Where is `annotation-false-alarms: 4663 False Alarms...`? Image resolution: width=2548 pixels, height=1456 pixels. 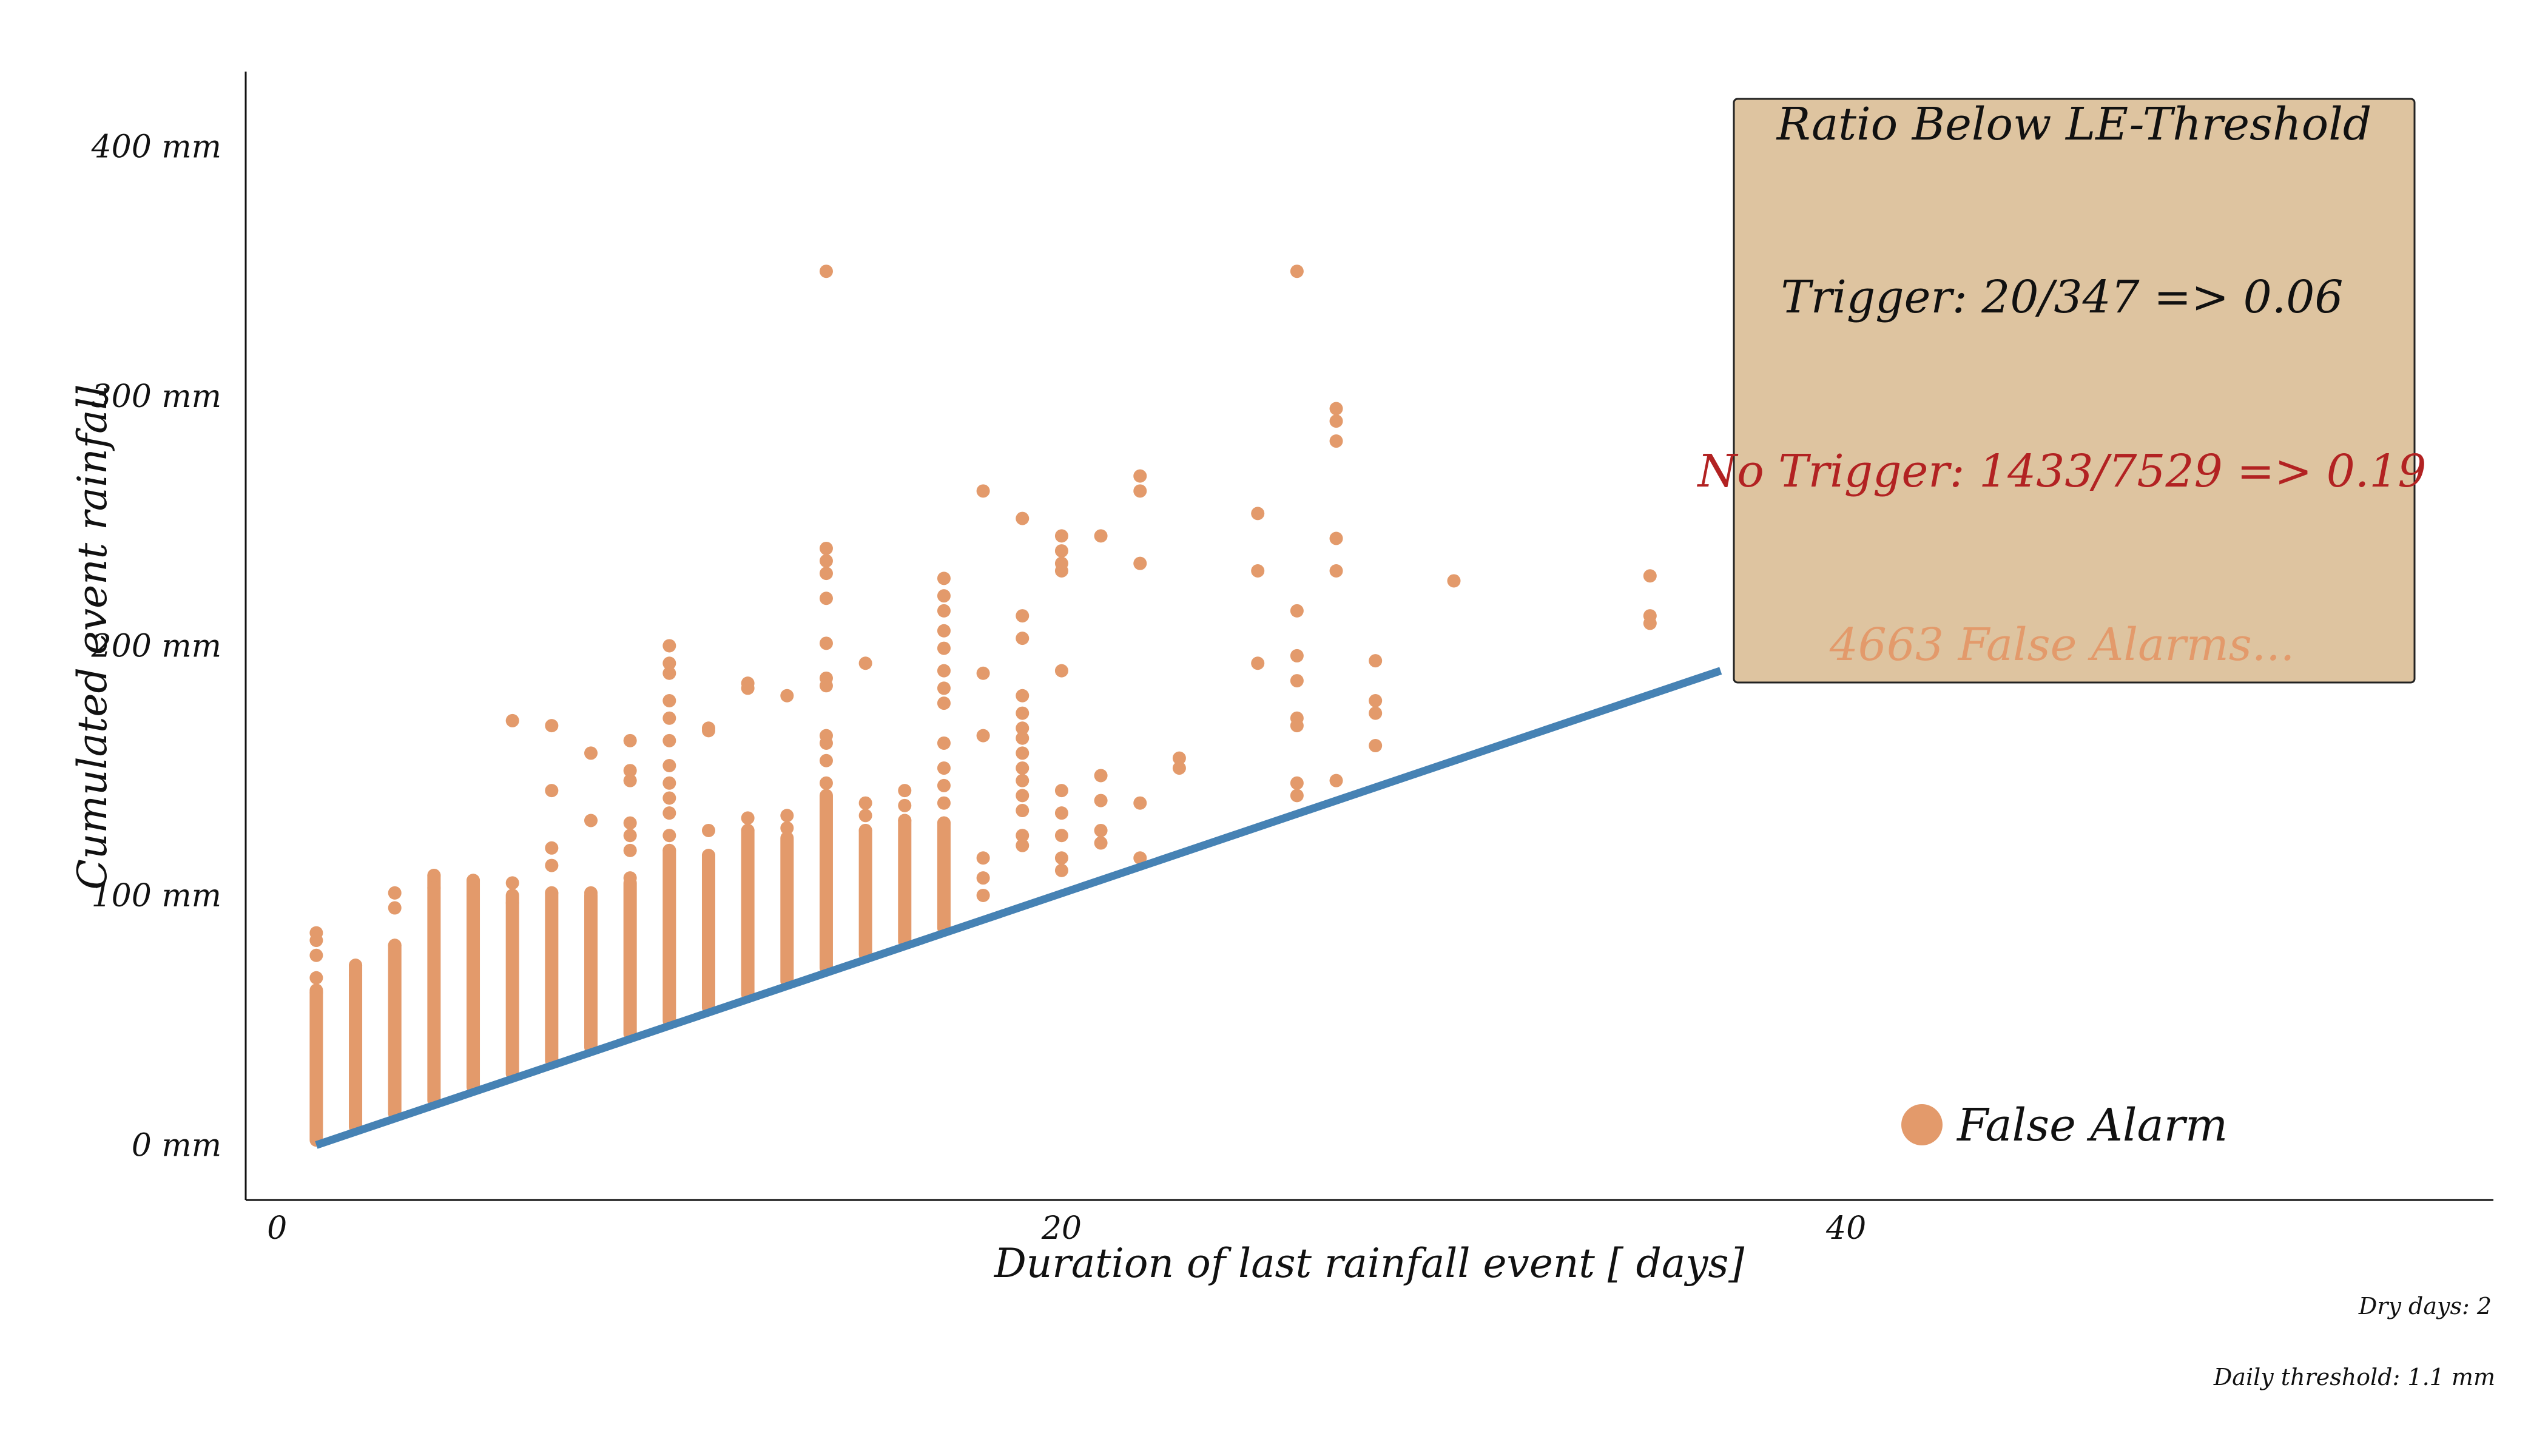
annotation-false-alarms: 4663 False Alarms... is located at coordinates (2062, 645).